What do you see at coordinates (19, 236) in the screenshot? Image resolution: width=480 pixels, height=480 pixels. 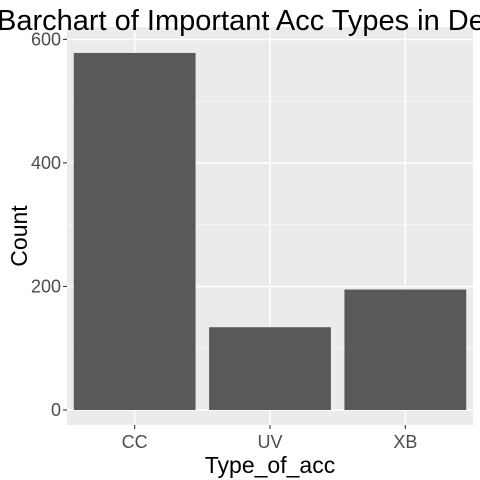 I see `y-axis-title: Count` at bounding box center [19, 236].